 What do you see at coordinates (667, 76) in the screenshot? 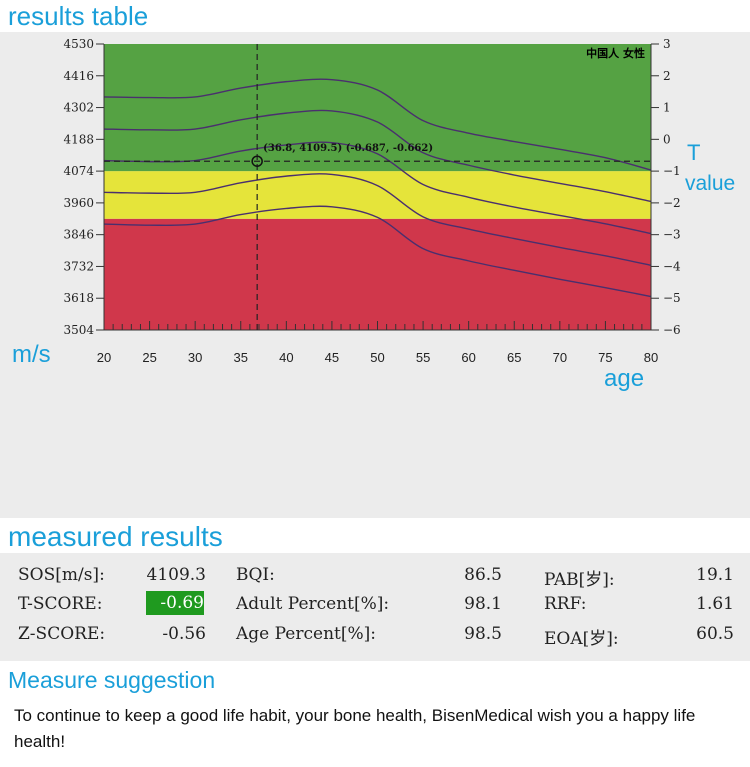
I see `y2-tick-label: 2` at bounding box center [667, 76].